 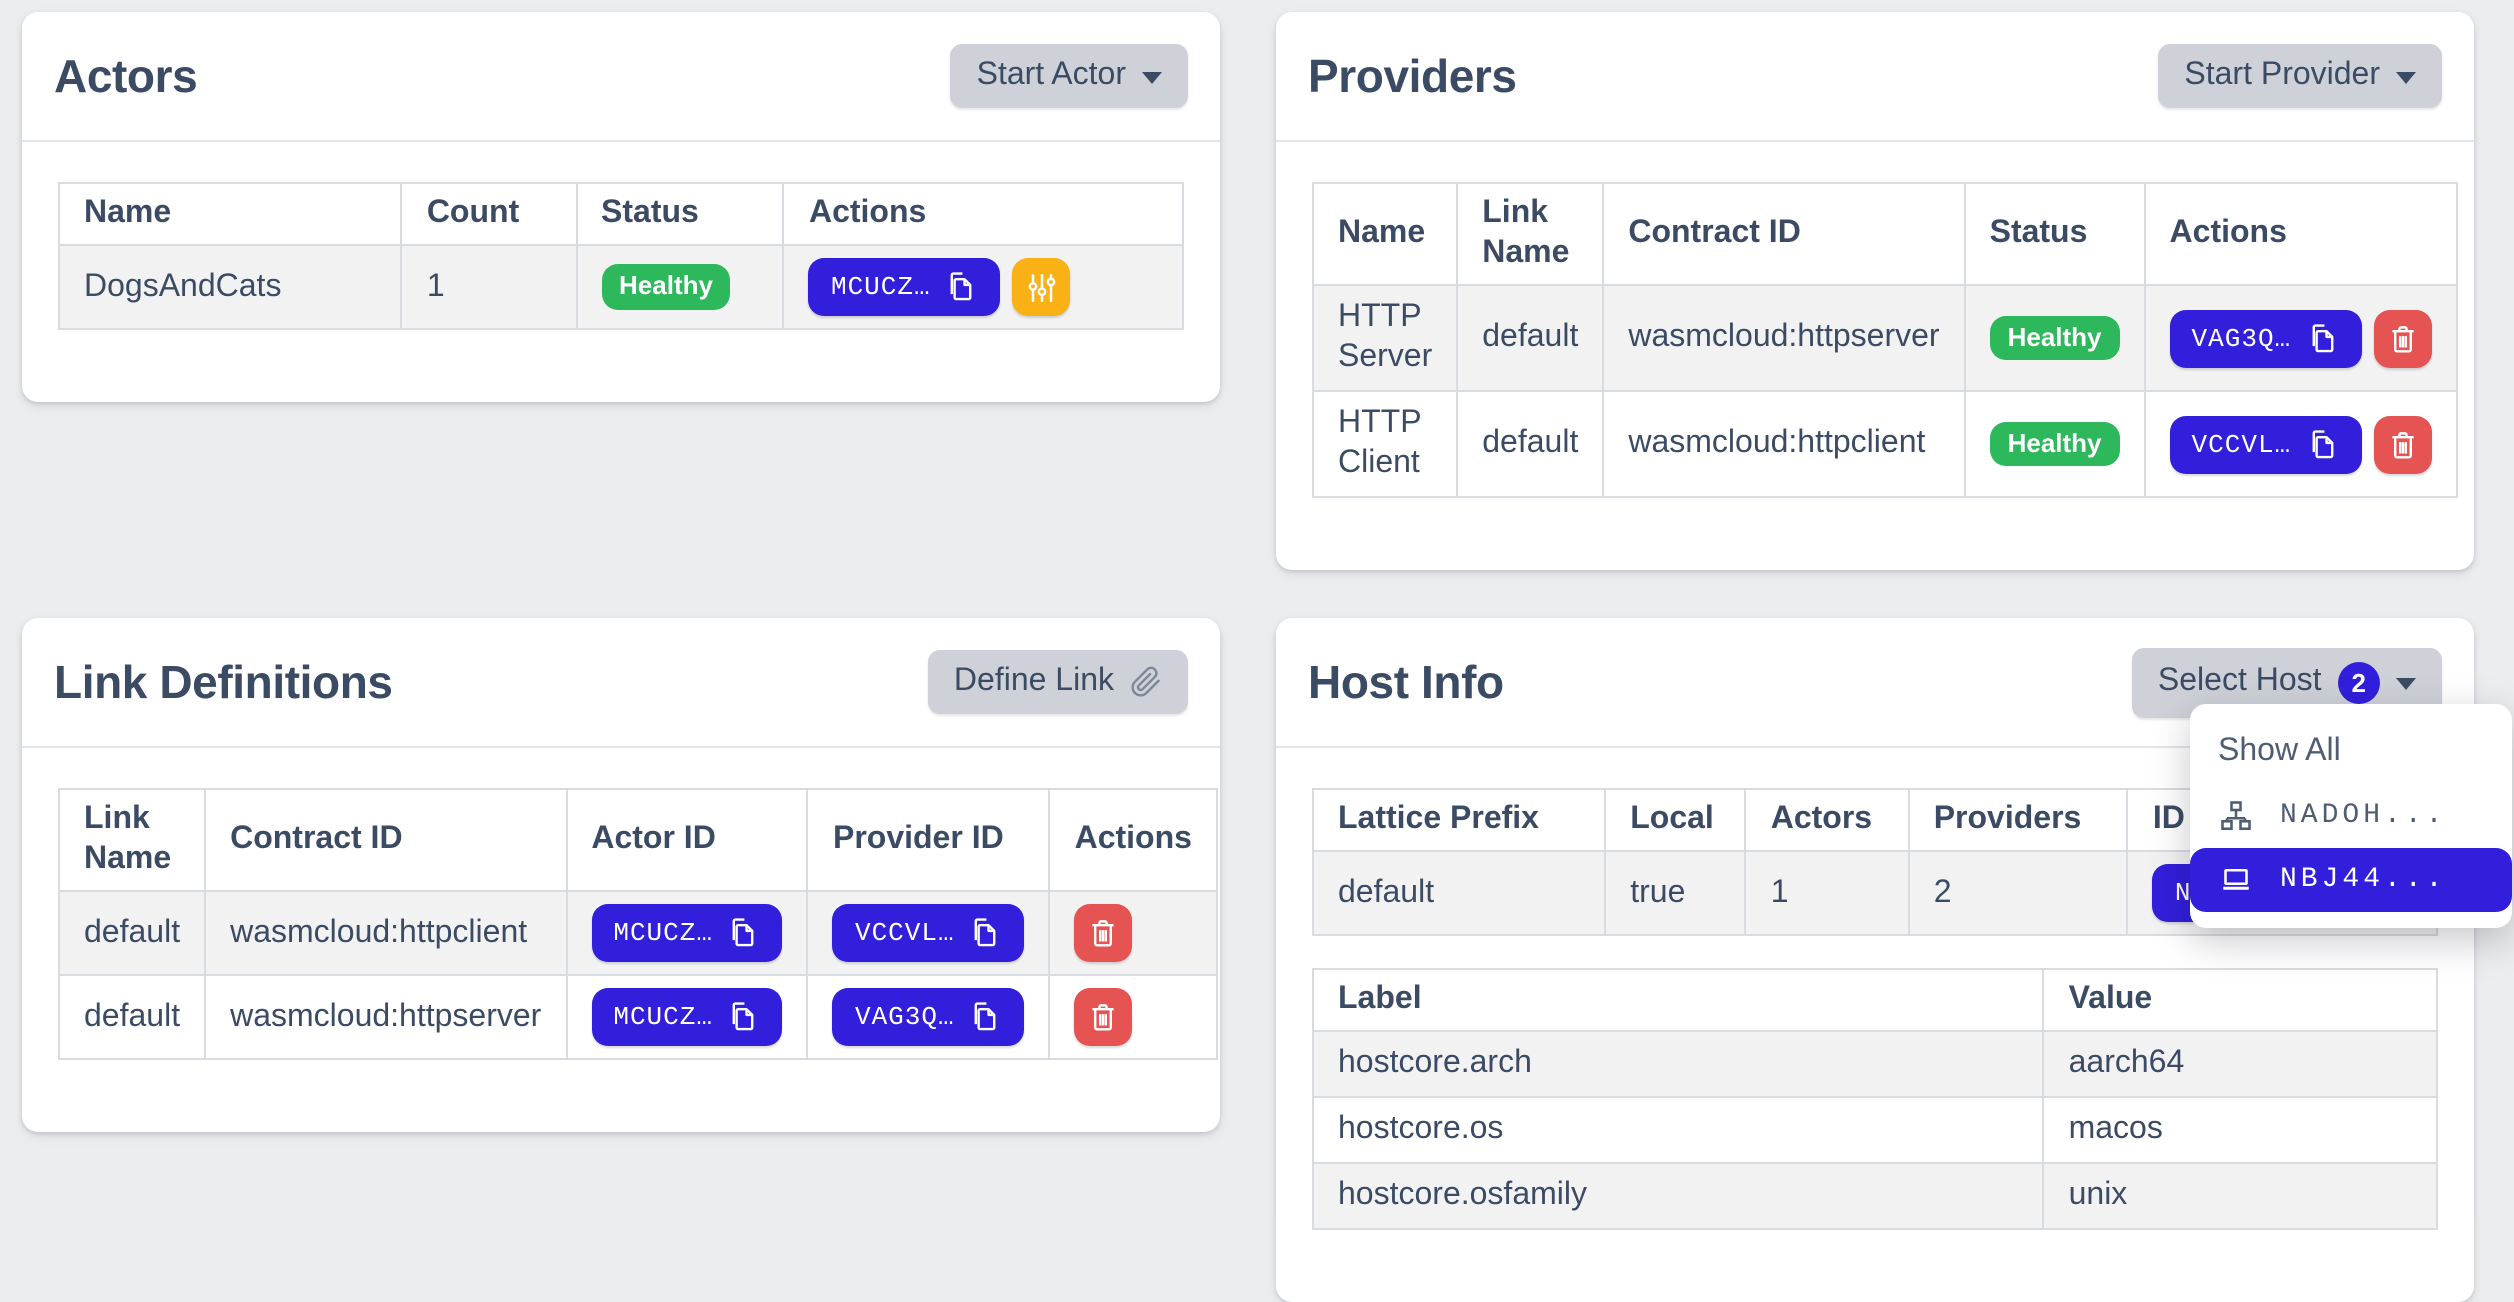 I want to click on column-header: Local, so click(x=1675, y=820).